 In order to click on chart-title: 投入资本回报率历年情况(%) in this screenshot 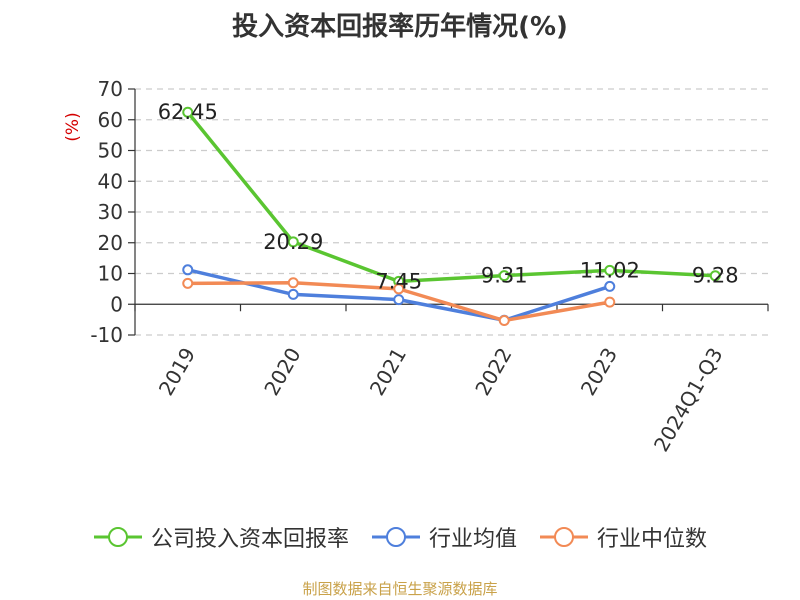, I will do `click(400, 27)`.